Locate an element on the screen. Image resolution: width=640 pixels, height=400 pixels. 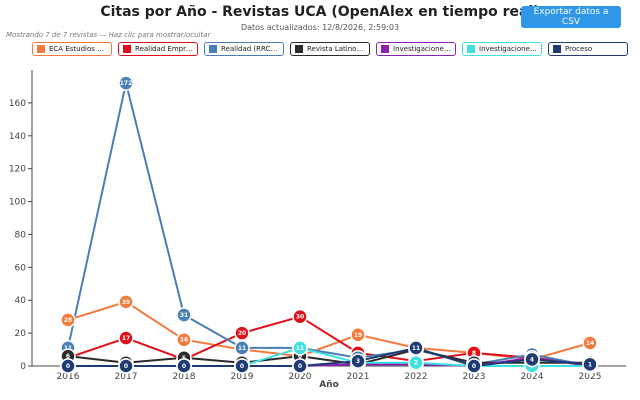
point-label-s6-4: 0 is located at coordinates (300, 366).